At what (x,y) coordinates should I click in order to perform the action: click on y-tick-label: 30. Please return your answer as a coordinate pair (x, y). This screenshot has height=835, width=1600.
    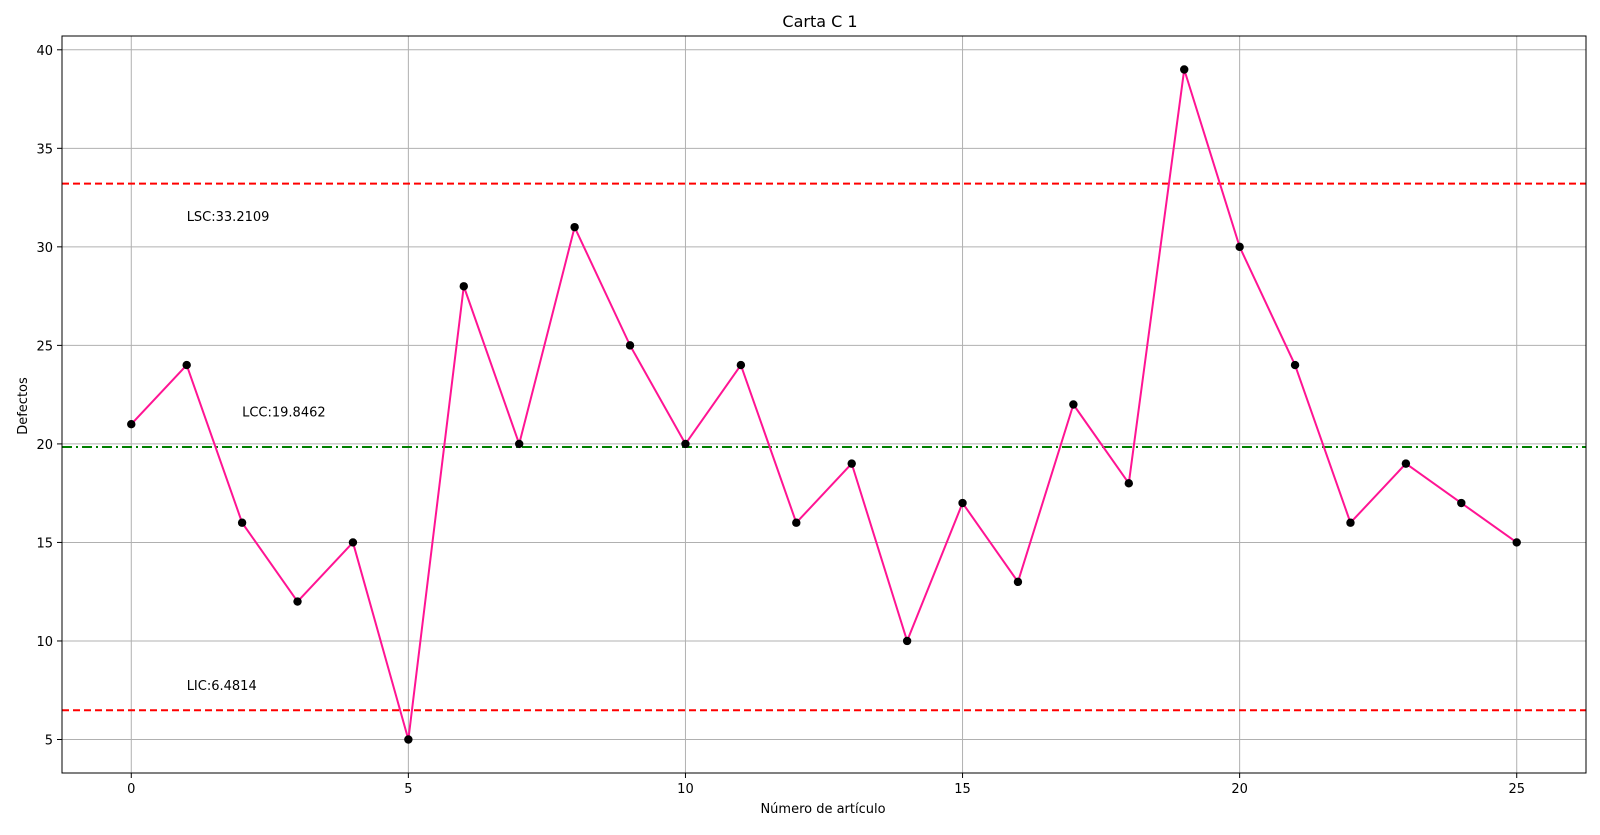
    Looking at the image, I should click on (44, 248).